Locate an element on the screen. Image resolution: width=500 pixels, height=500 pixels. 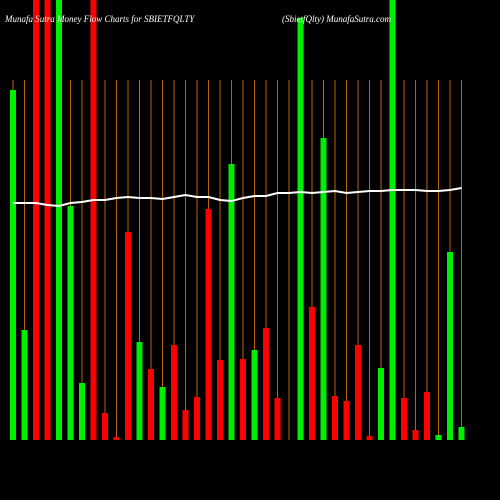
chart-subtitle: (SbietfQlty) MunafaSutra.com is located at coordinates (336, 19).